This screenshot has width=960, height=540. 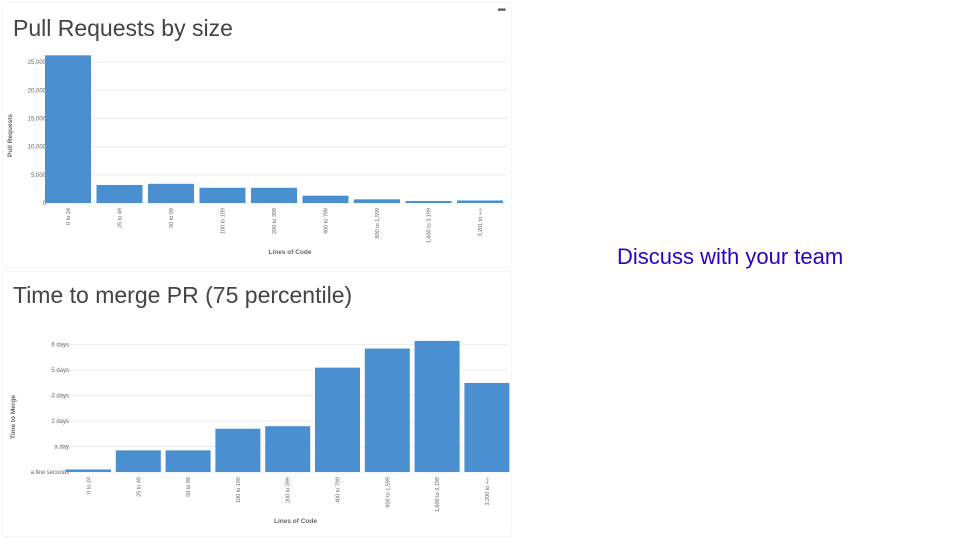 What do you see at coordinates (488, 491) in the screenshot?
I see `x-tick-label: 3,200 to +∞` at bounding box center [488, 491].